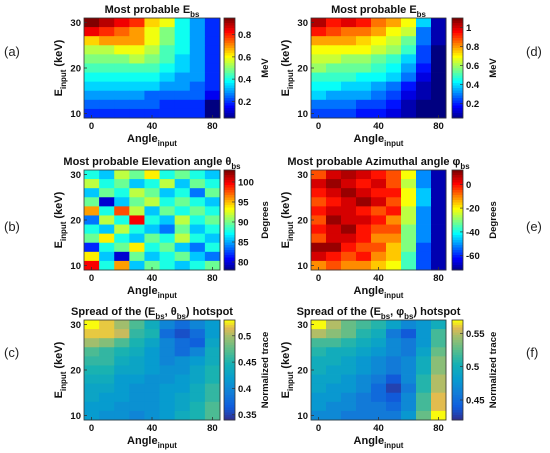  What do you see at coordinates (245, 80) in the screenshot?
I see `colorbar-tick-label: 0.4` at bounding box center [245, 80].